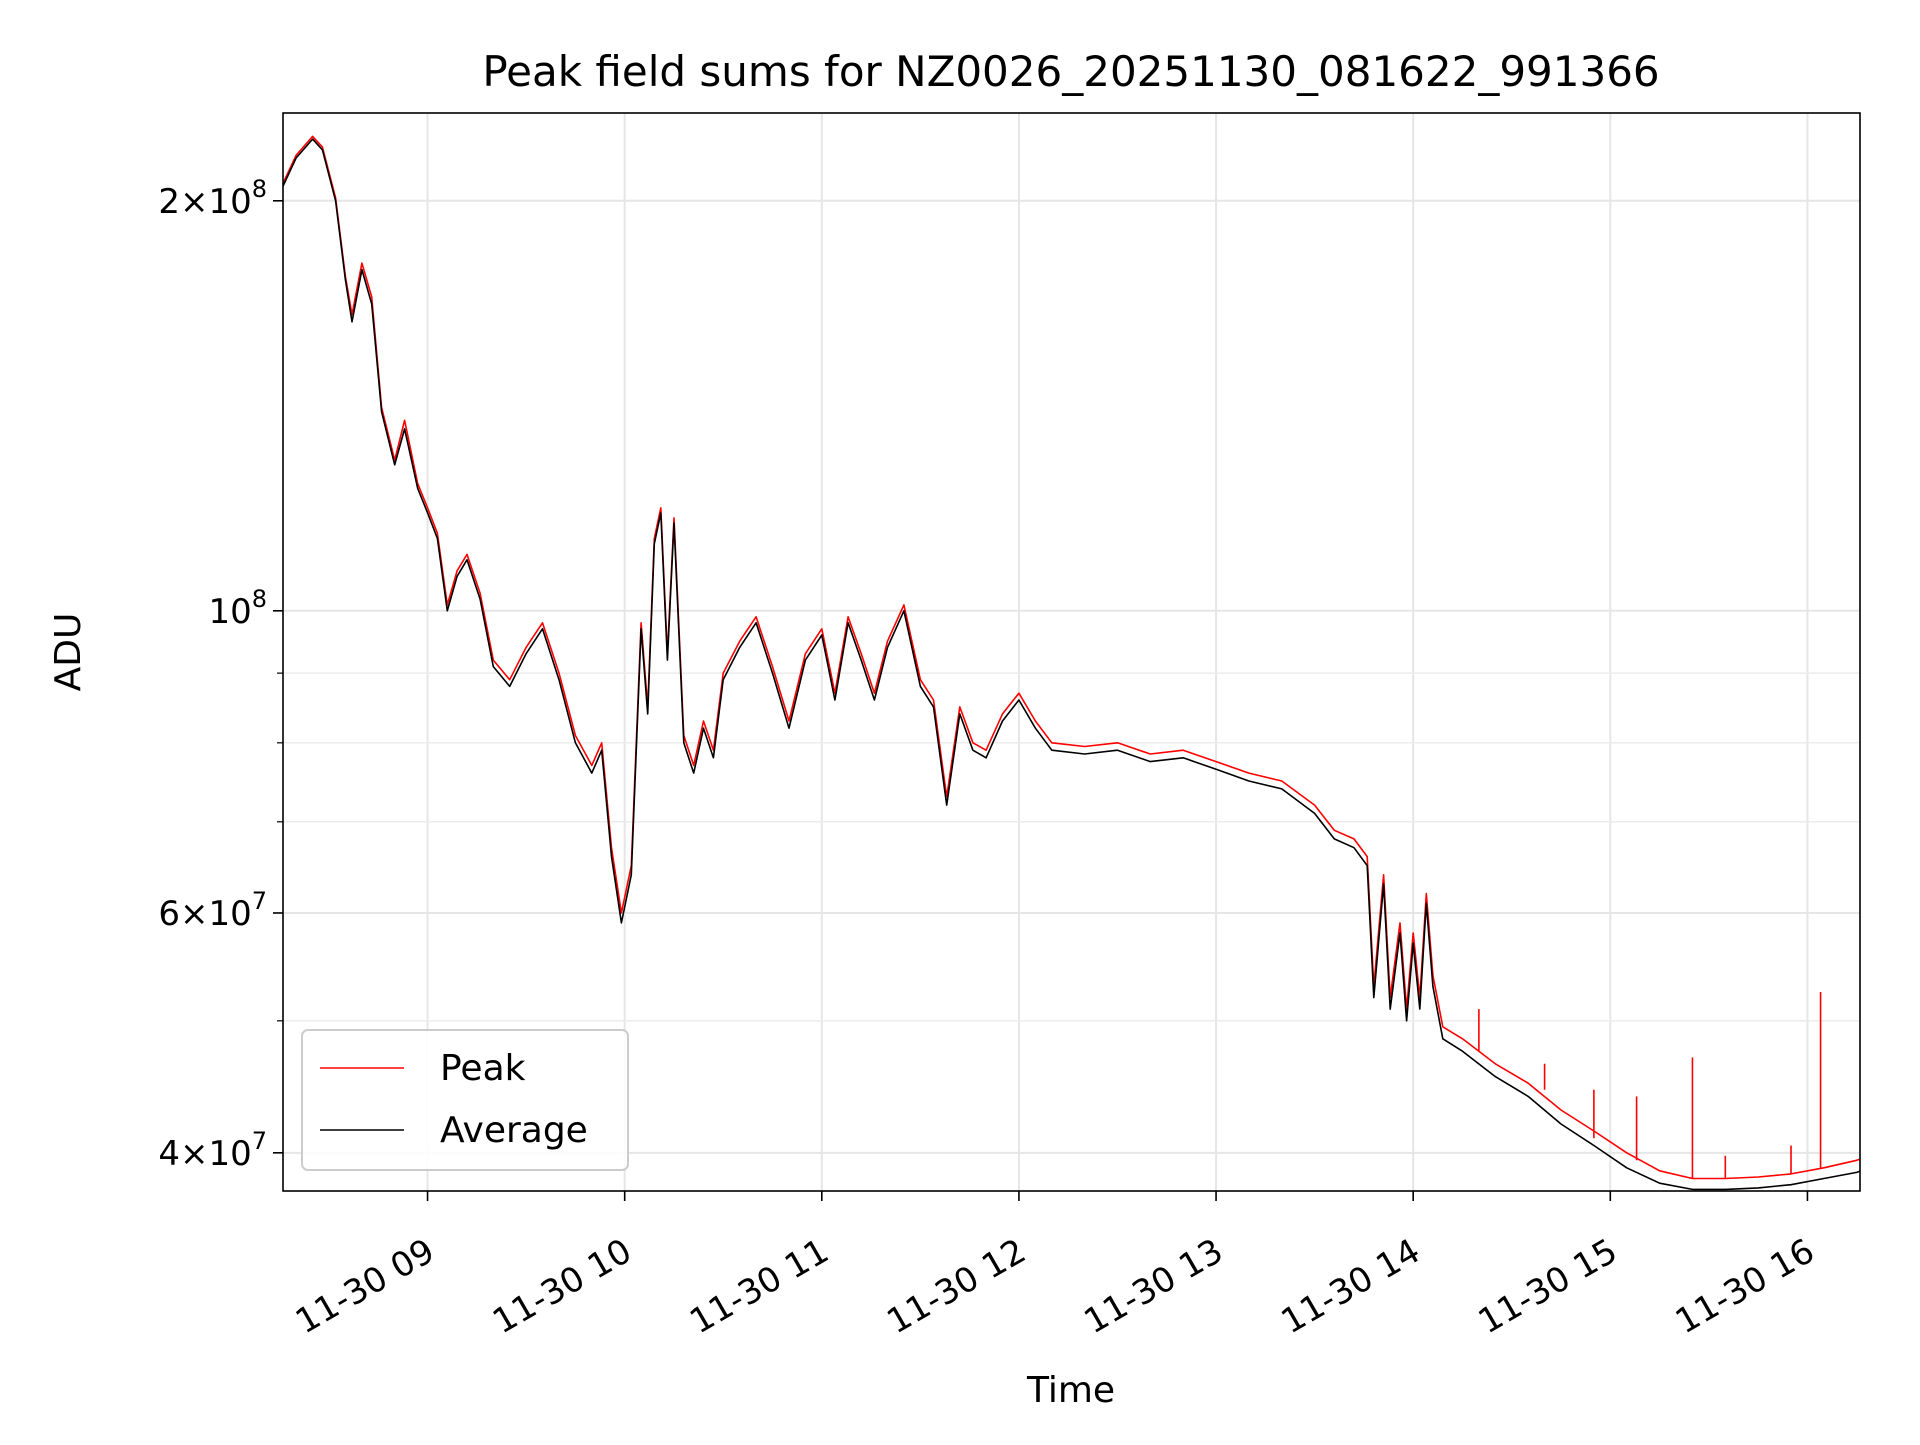 This screenshot has height=1445, width=1920. Describe the element at coordinates (1070, 1390) in the screenshot. I see `x-axis-label: Time` at that location.